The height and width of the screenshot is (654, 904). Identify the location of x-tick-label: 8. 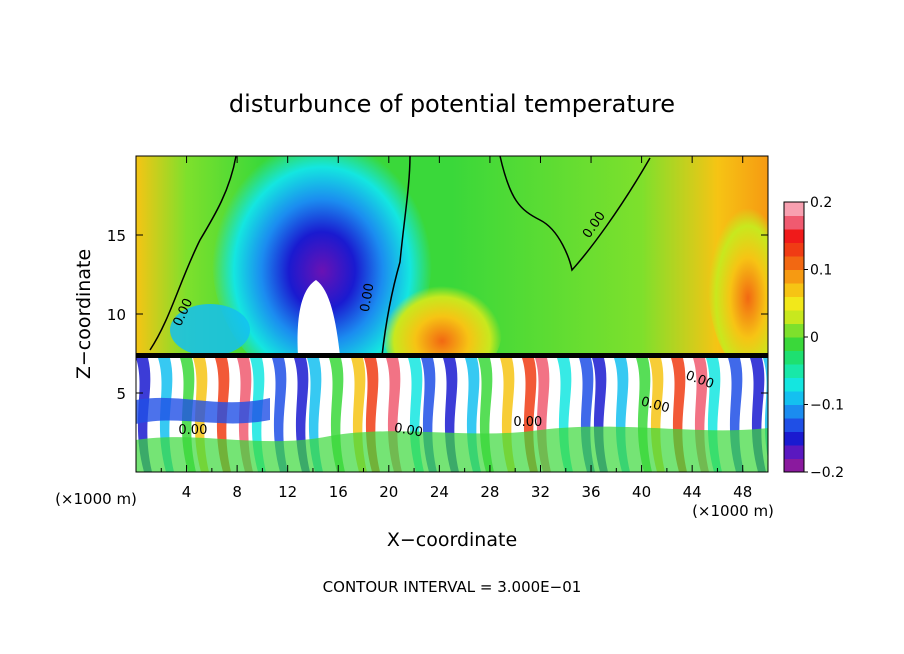
(237, 492).